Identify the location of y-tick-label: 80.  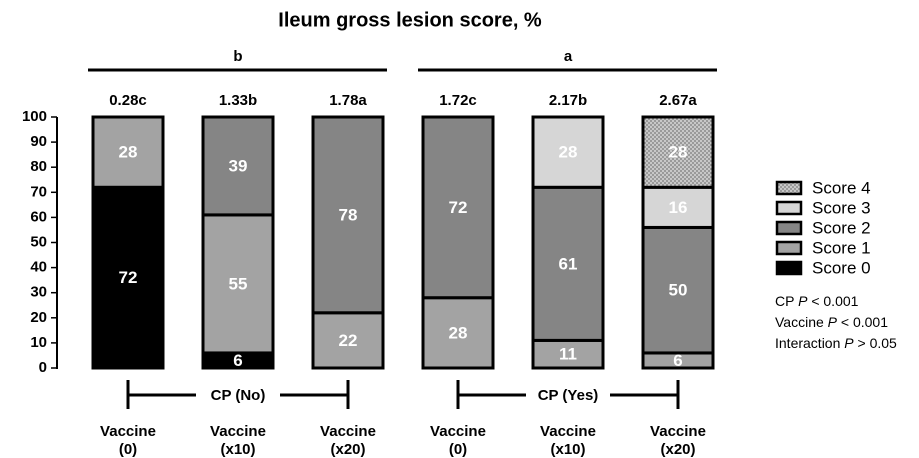
(38, 166).